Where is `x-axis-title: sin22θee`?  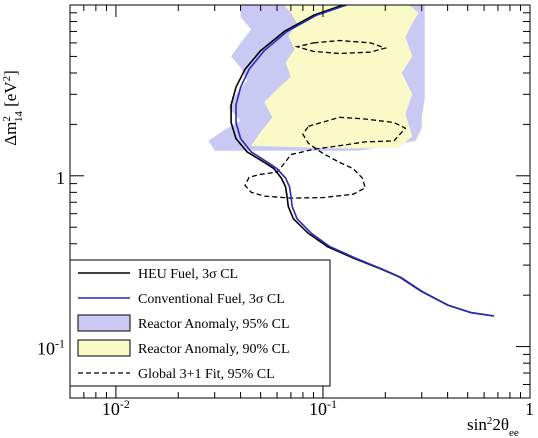 x-axis-title: sin22θee is located at coordinates (493, 426).